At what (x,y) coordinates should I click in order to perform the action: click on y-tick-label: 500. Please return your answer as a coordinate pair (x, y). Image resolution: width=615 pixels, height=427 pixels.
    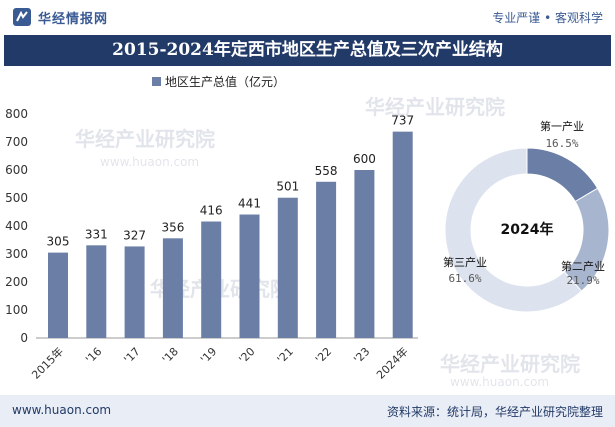
    Looking at the image, I should click on (16, 198).